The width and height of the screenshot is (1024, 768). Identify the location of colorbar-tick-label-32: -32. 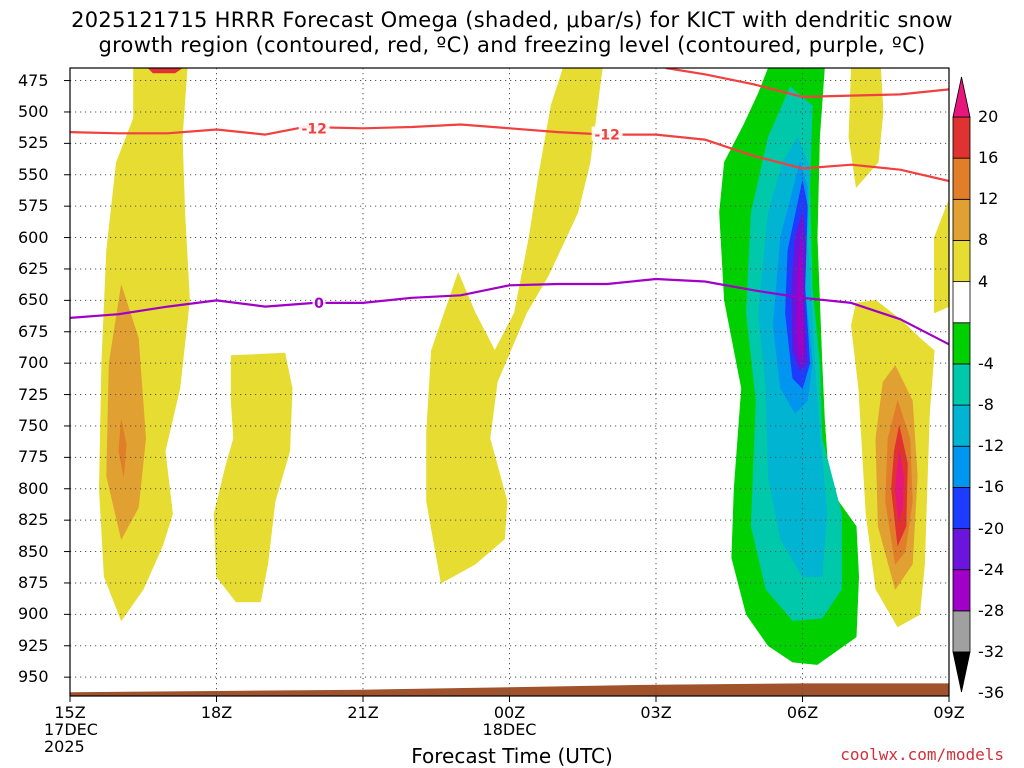
(991, 651).